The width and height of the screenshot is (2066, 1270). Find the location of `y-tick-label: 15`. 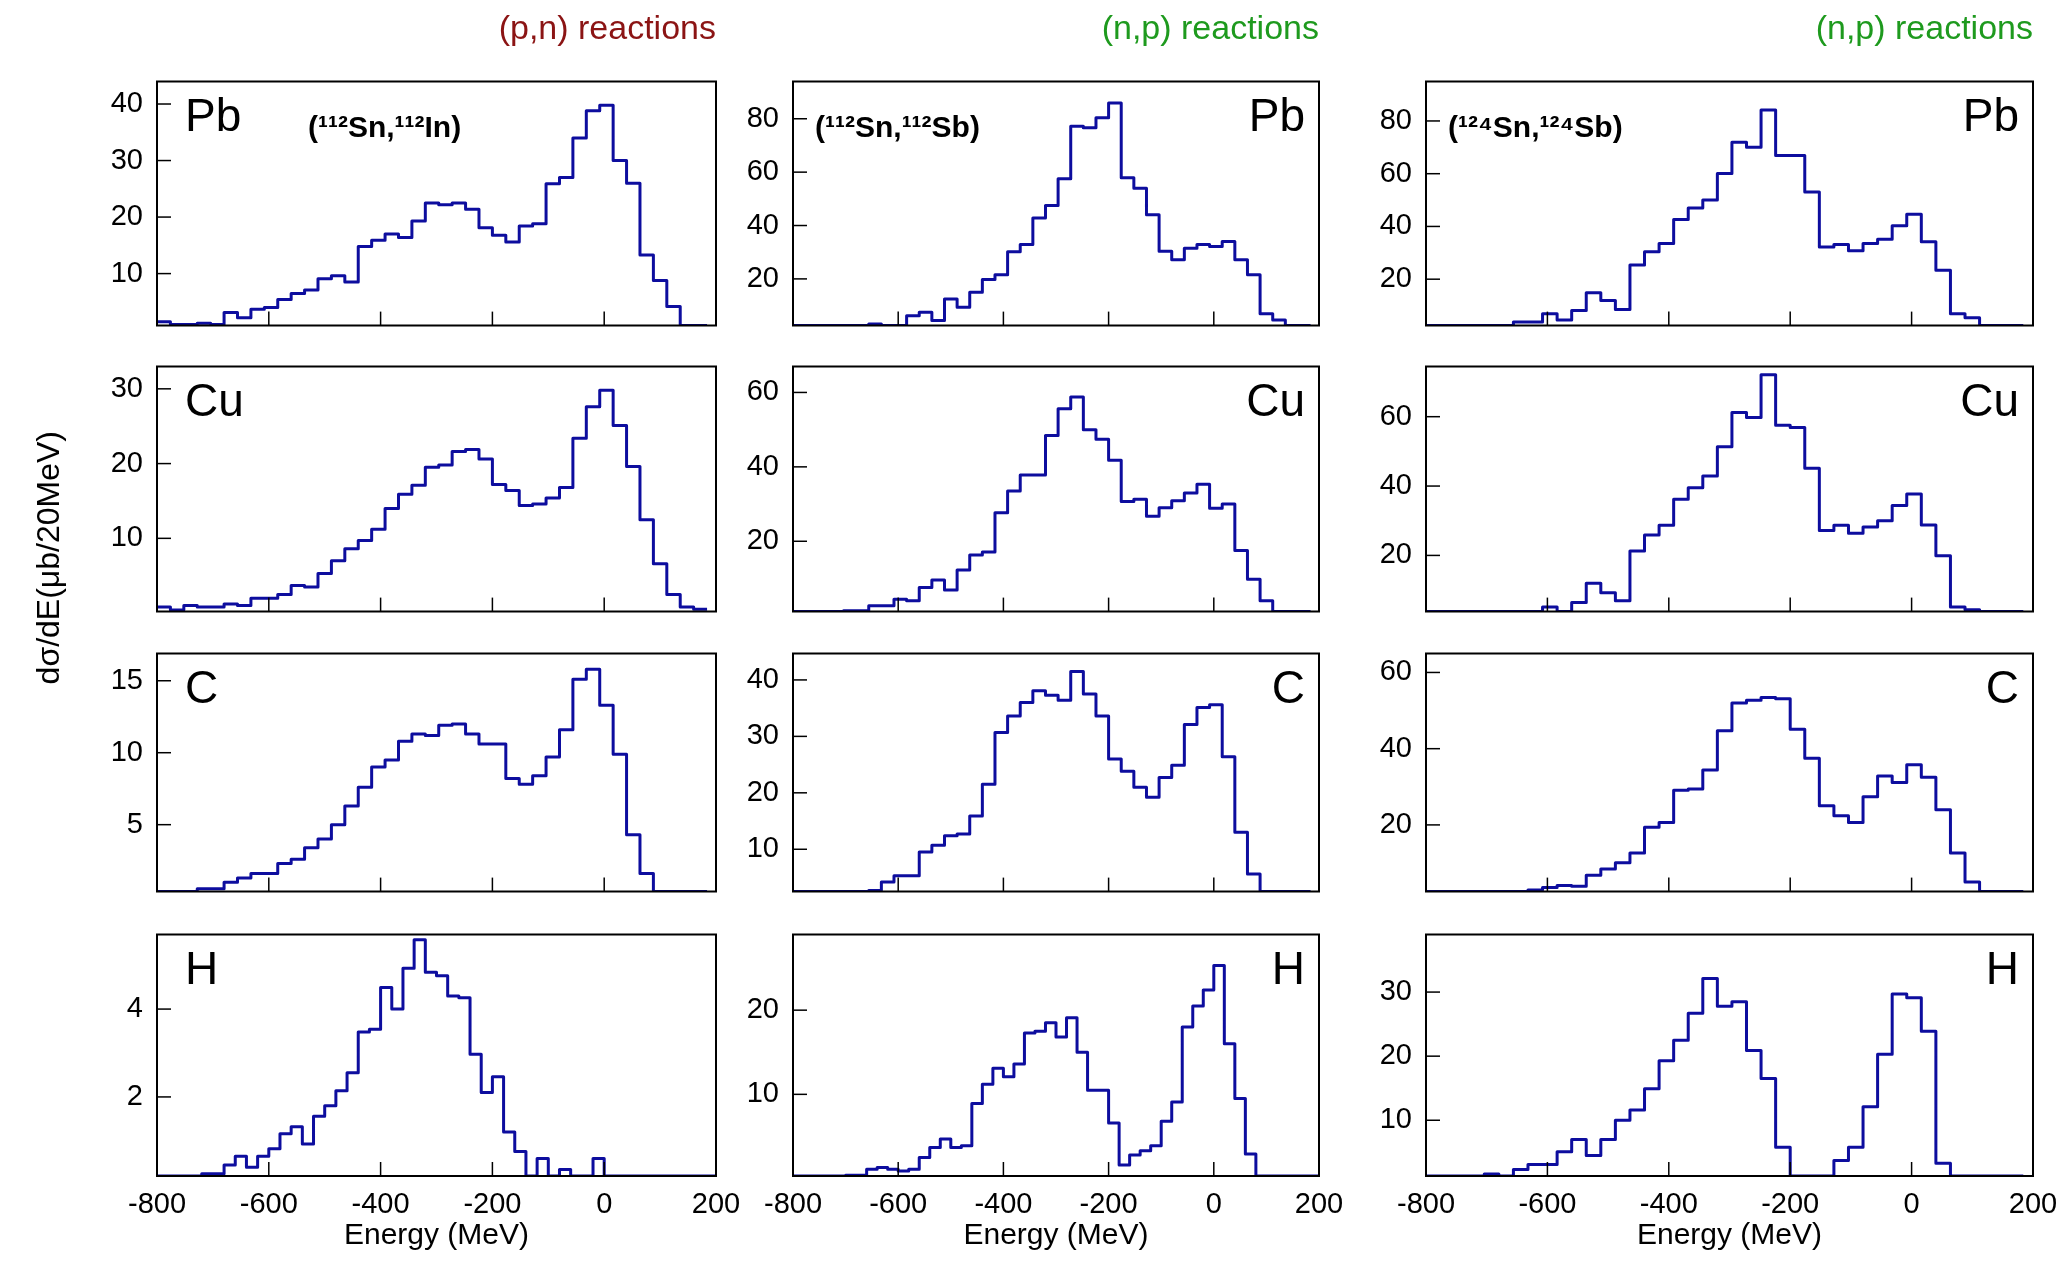

y-tick-label: 15 is located at coordinates (126, 678).